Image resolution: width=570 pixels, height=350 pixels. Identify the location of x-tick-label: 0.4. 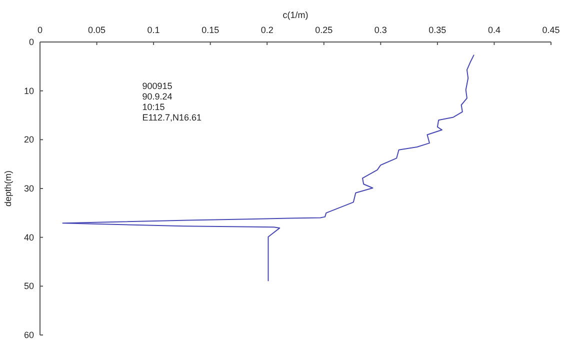
(494, 30).